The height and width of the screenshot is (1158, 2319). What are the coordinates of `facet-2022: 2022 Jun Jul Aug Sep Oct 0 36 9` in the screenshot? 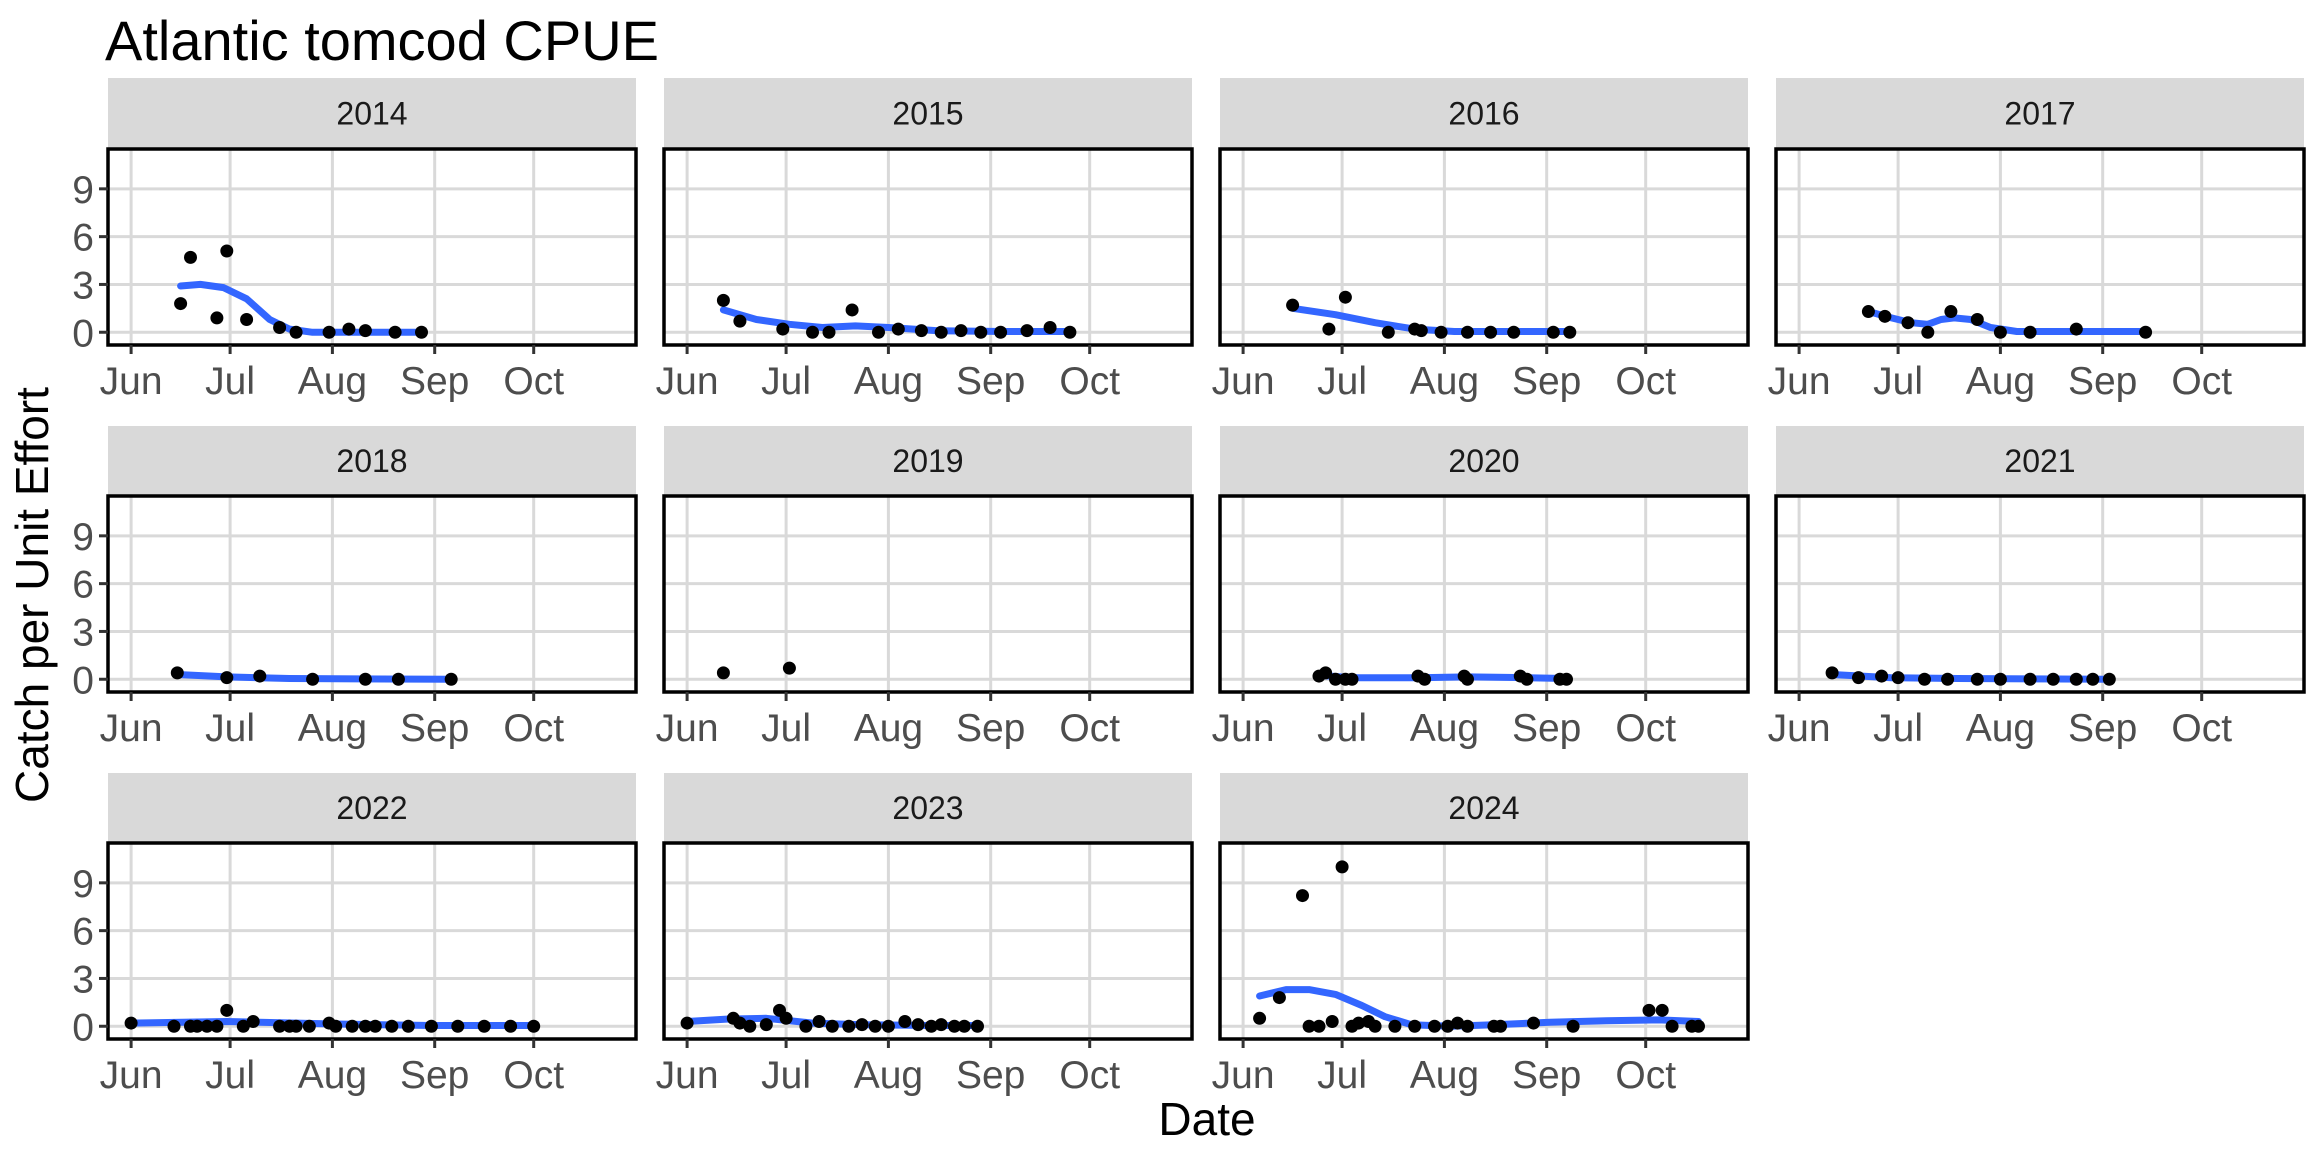 It's located at (355, 935).